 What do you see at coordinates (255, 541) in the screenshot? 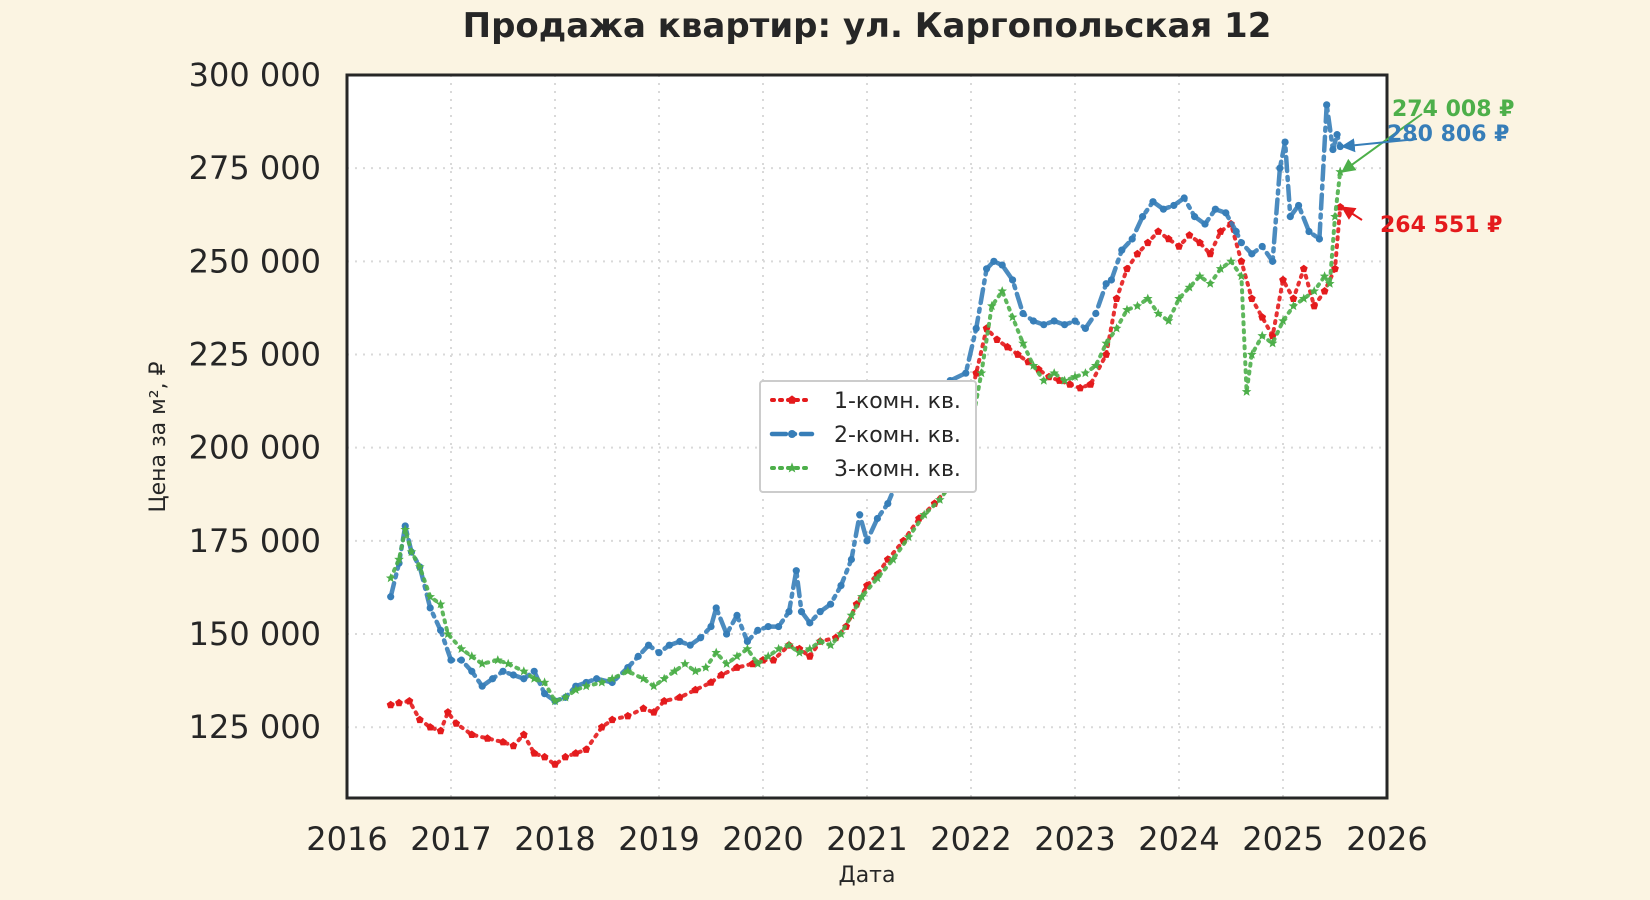
I see `y-tick-label: 175 000` at bounding box center [255, 541].